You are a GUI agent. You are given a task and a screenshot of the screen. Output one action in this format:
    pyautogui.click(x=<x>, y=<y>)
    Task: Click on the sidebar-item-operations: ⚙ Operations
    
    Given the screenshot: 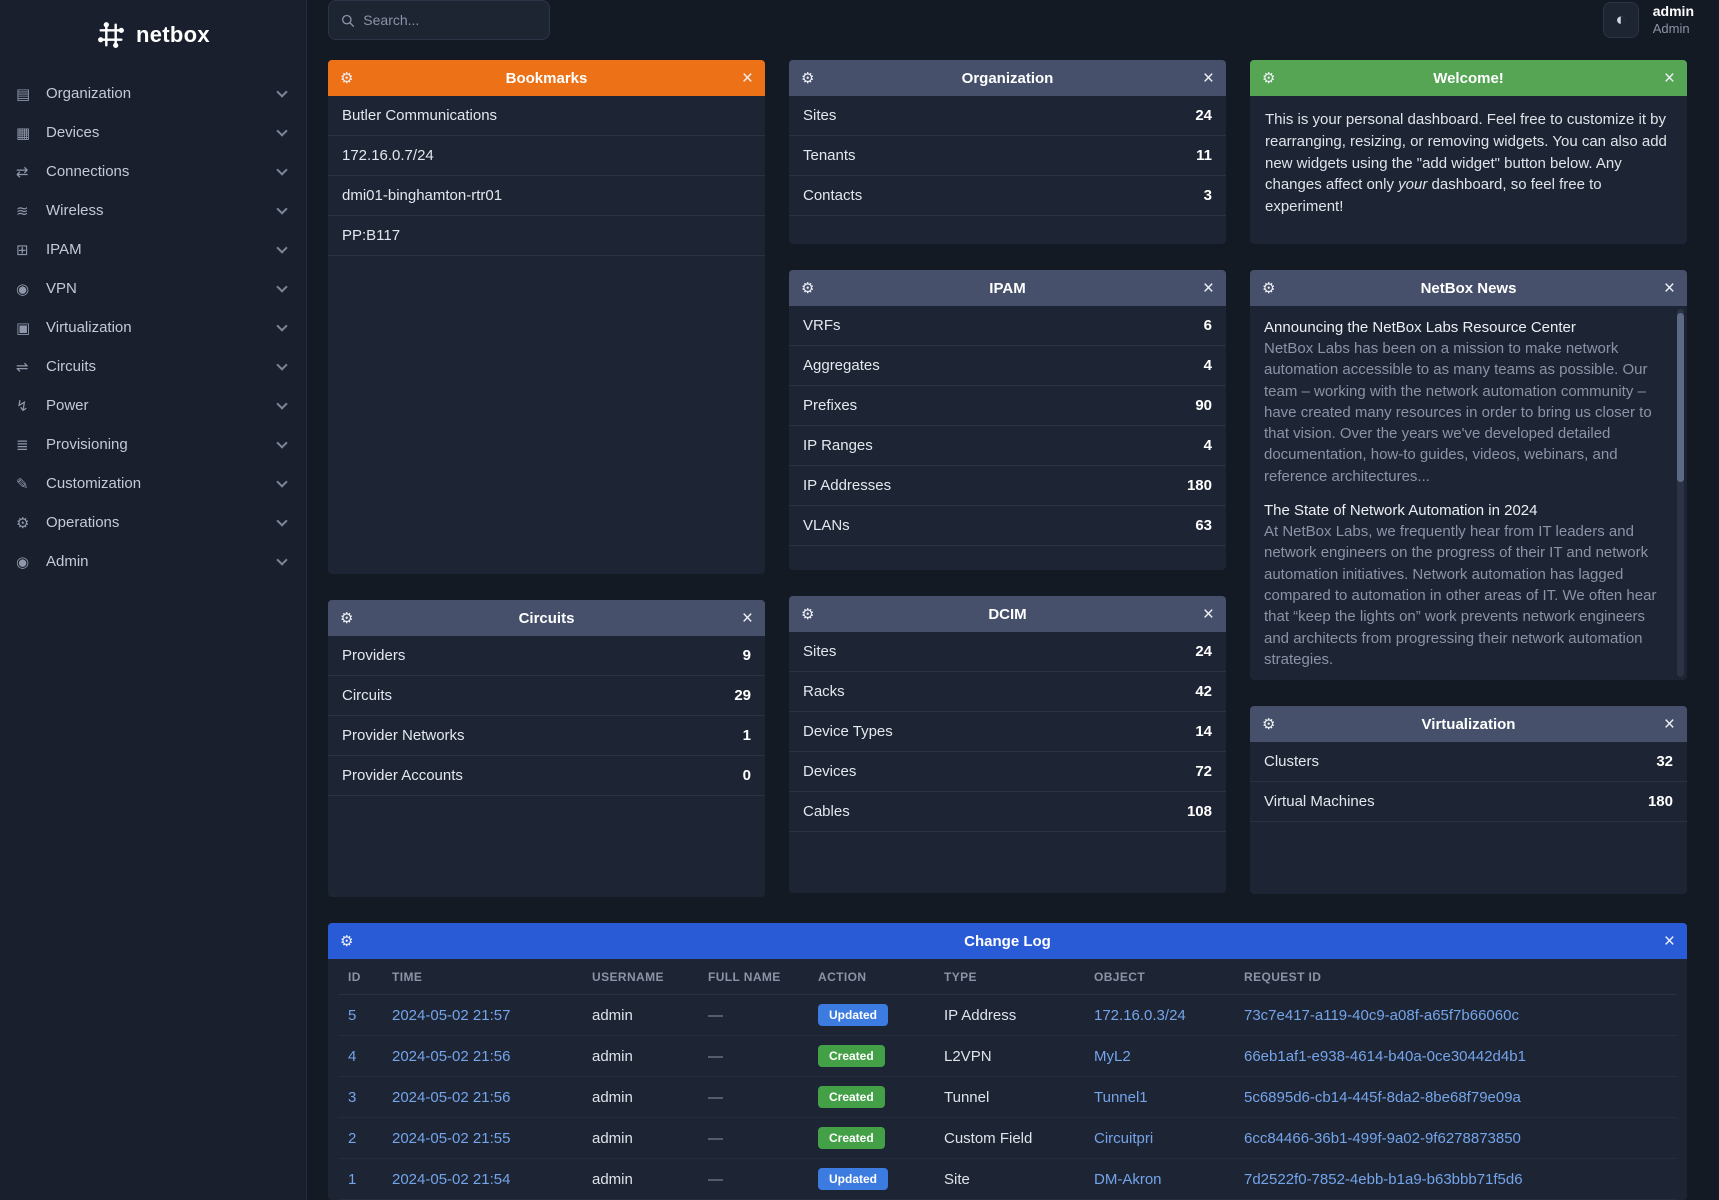 What is the action you would take?
    pyautogui.click(x=153, y=522)
    